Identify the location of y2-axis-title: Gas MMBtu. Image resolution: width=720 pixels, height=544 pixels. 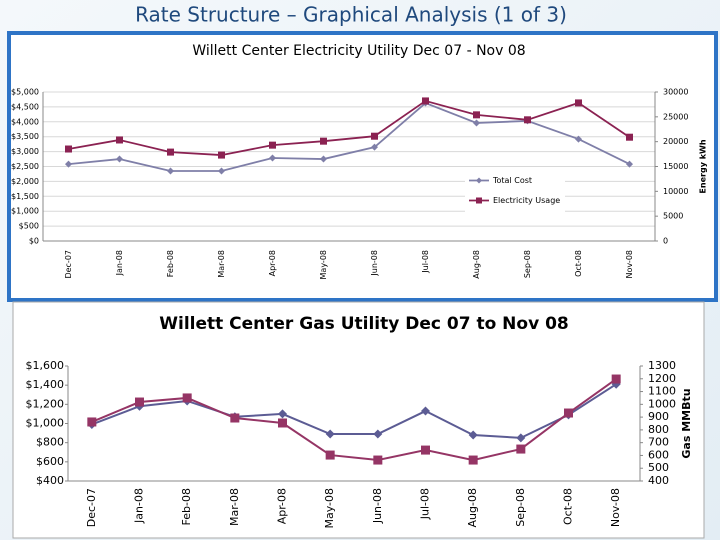
(686, 423).